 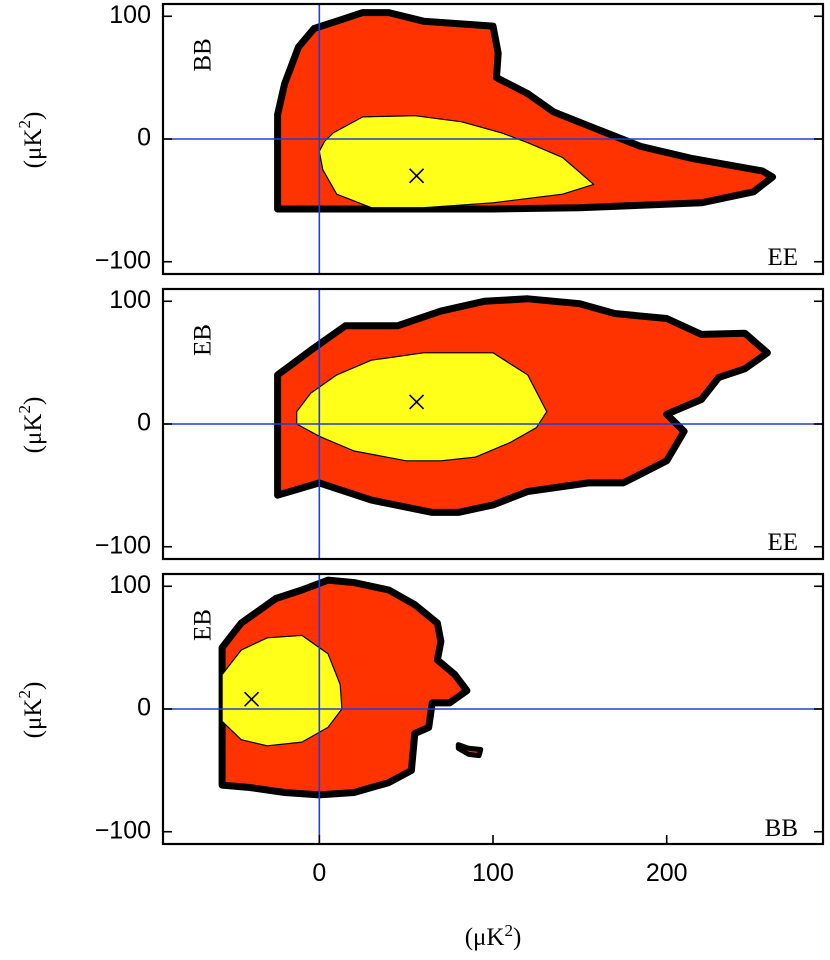 I want to click on small-island-contour, so click(x=469, y=750).